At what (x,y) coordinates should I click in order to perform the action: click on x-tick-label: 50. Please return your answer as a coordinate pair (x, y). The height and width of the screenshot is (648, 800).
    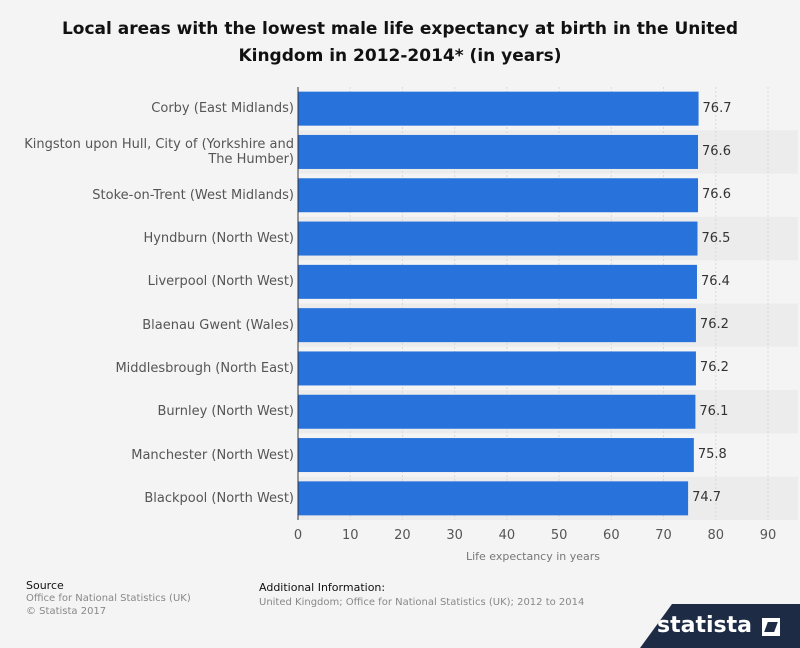
    Looking at the image, I should click on (559, 535).